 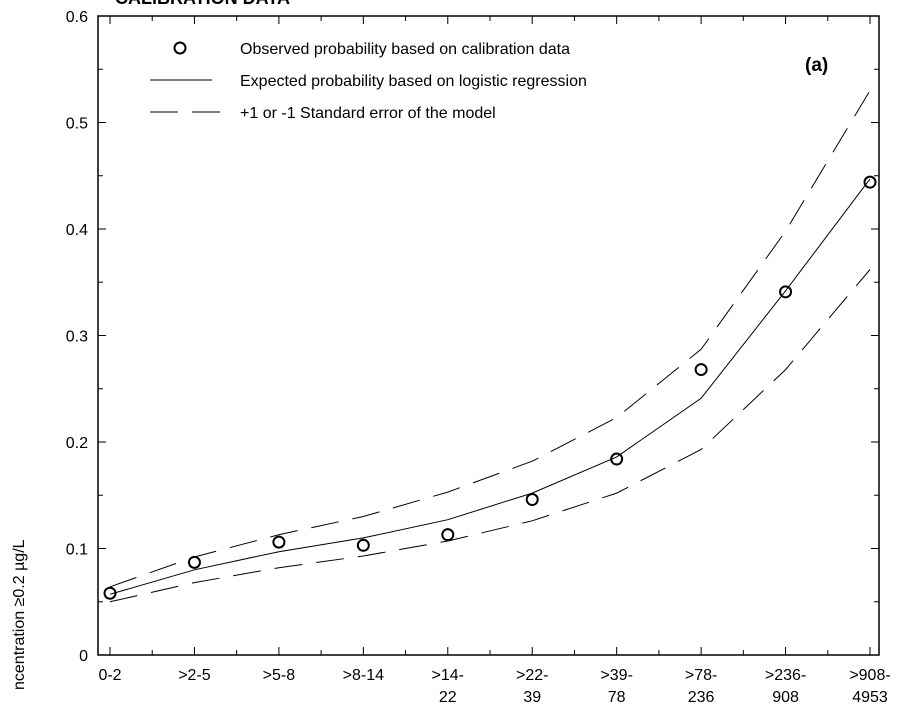 What do you see at coordinates (363, 675) in the screenshot?
I see `x-tick-label: >8-14` at bounding box center [363, 675].